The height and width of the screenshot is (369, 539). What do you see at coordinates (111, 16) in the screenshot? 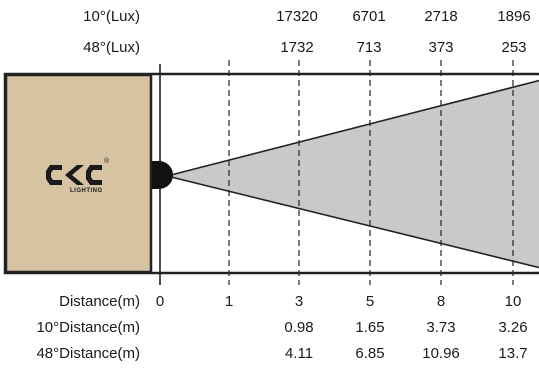
I see `lux-10-label: 10°(Lux)` at bounding box center [111, 16].